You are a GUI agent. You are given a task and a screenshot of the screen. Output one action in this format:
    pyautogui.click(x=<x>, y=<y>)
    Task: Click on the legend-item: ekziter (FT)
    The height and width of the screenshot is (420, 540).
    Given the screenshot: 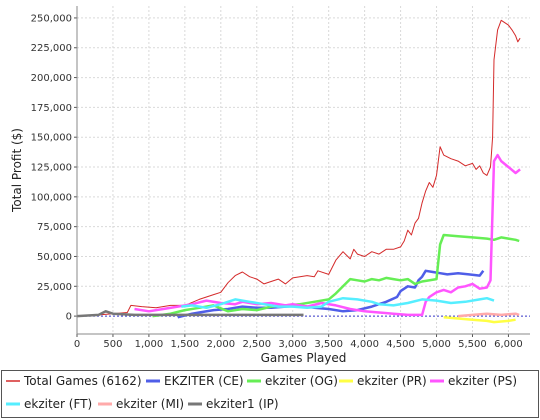 What is the action you would take?
    pyautogui.click(x=58, y=404)
    